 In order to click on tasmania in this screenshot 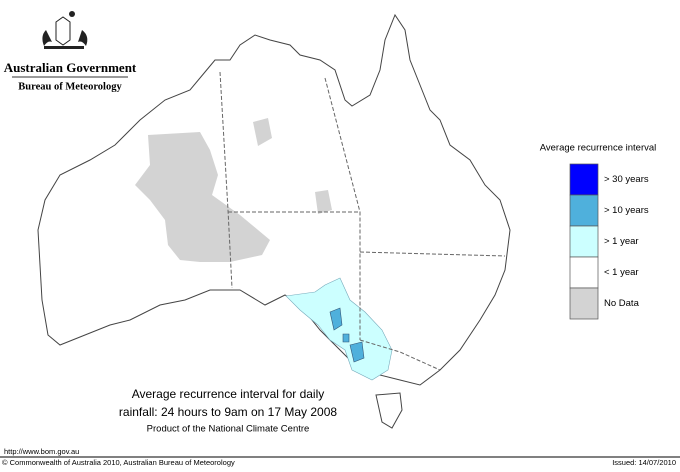, I will do `click(389, 410)`.